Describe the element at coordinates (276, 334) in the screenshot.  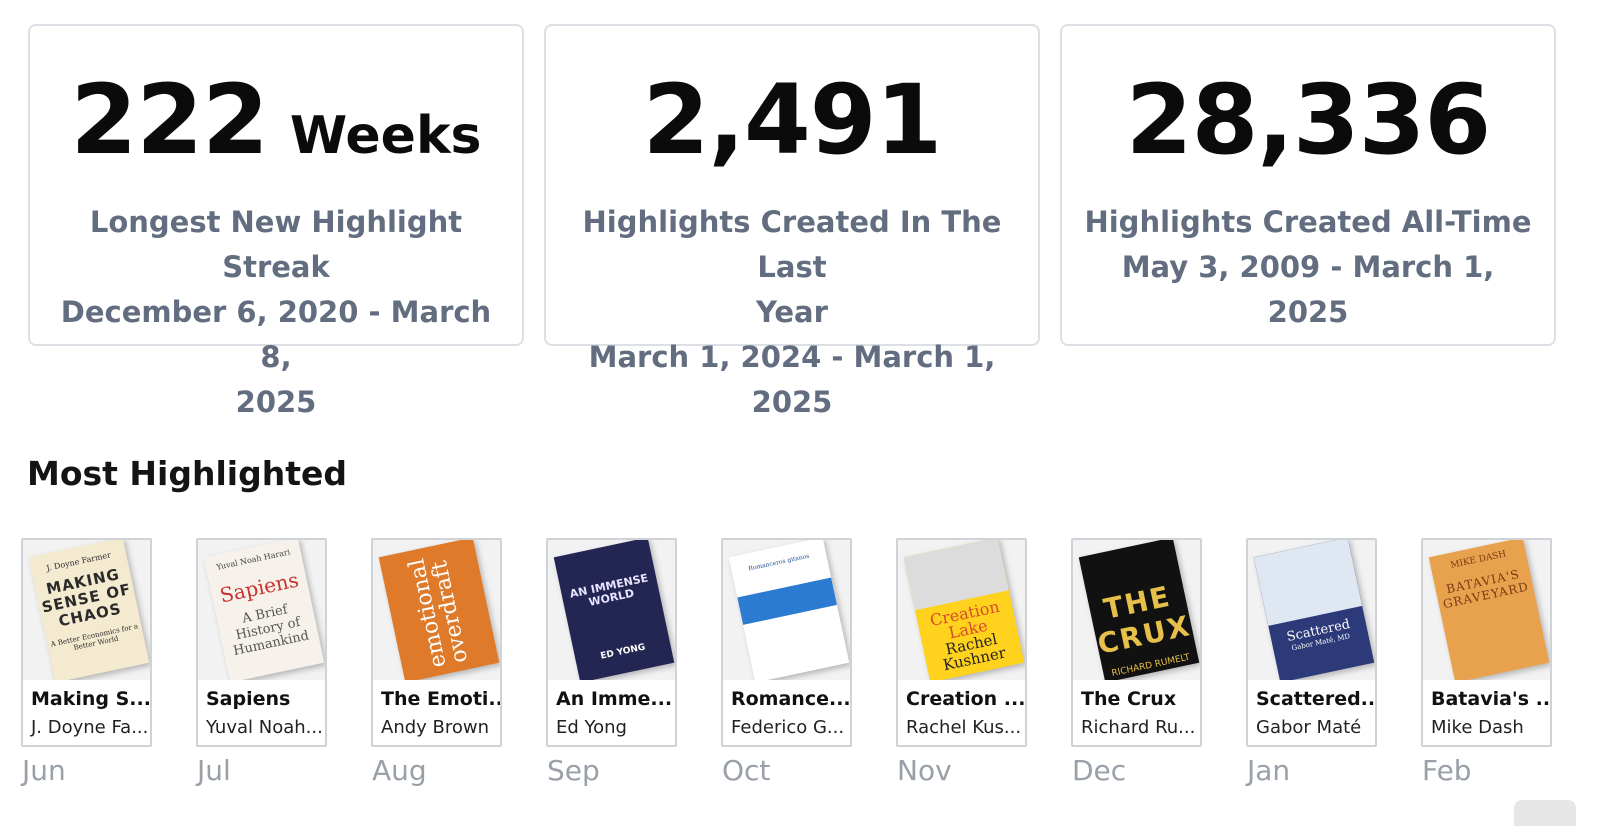
I see `stat-date-range: December 6, 2020 - March 8,` at that location.